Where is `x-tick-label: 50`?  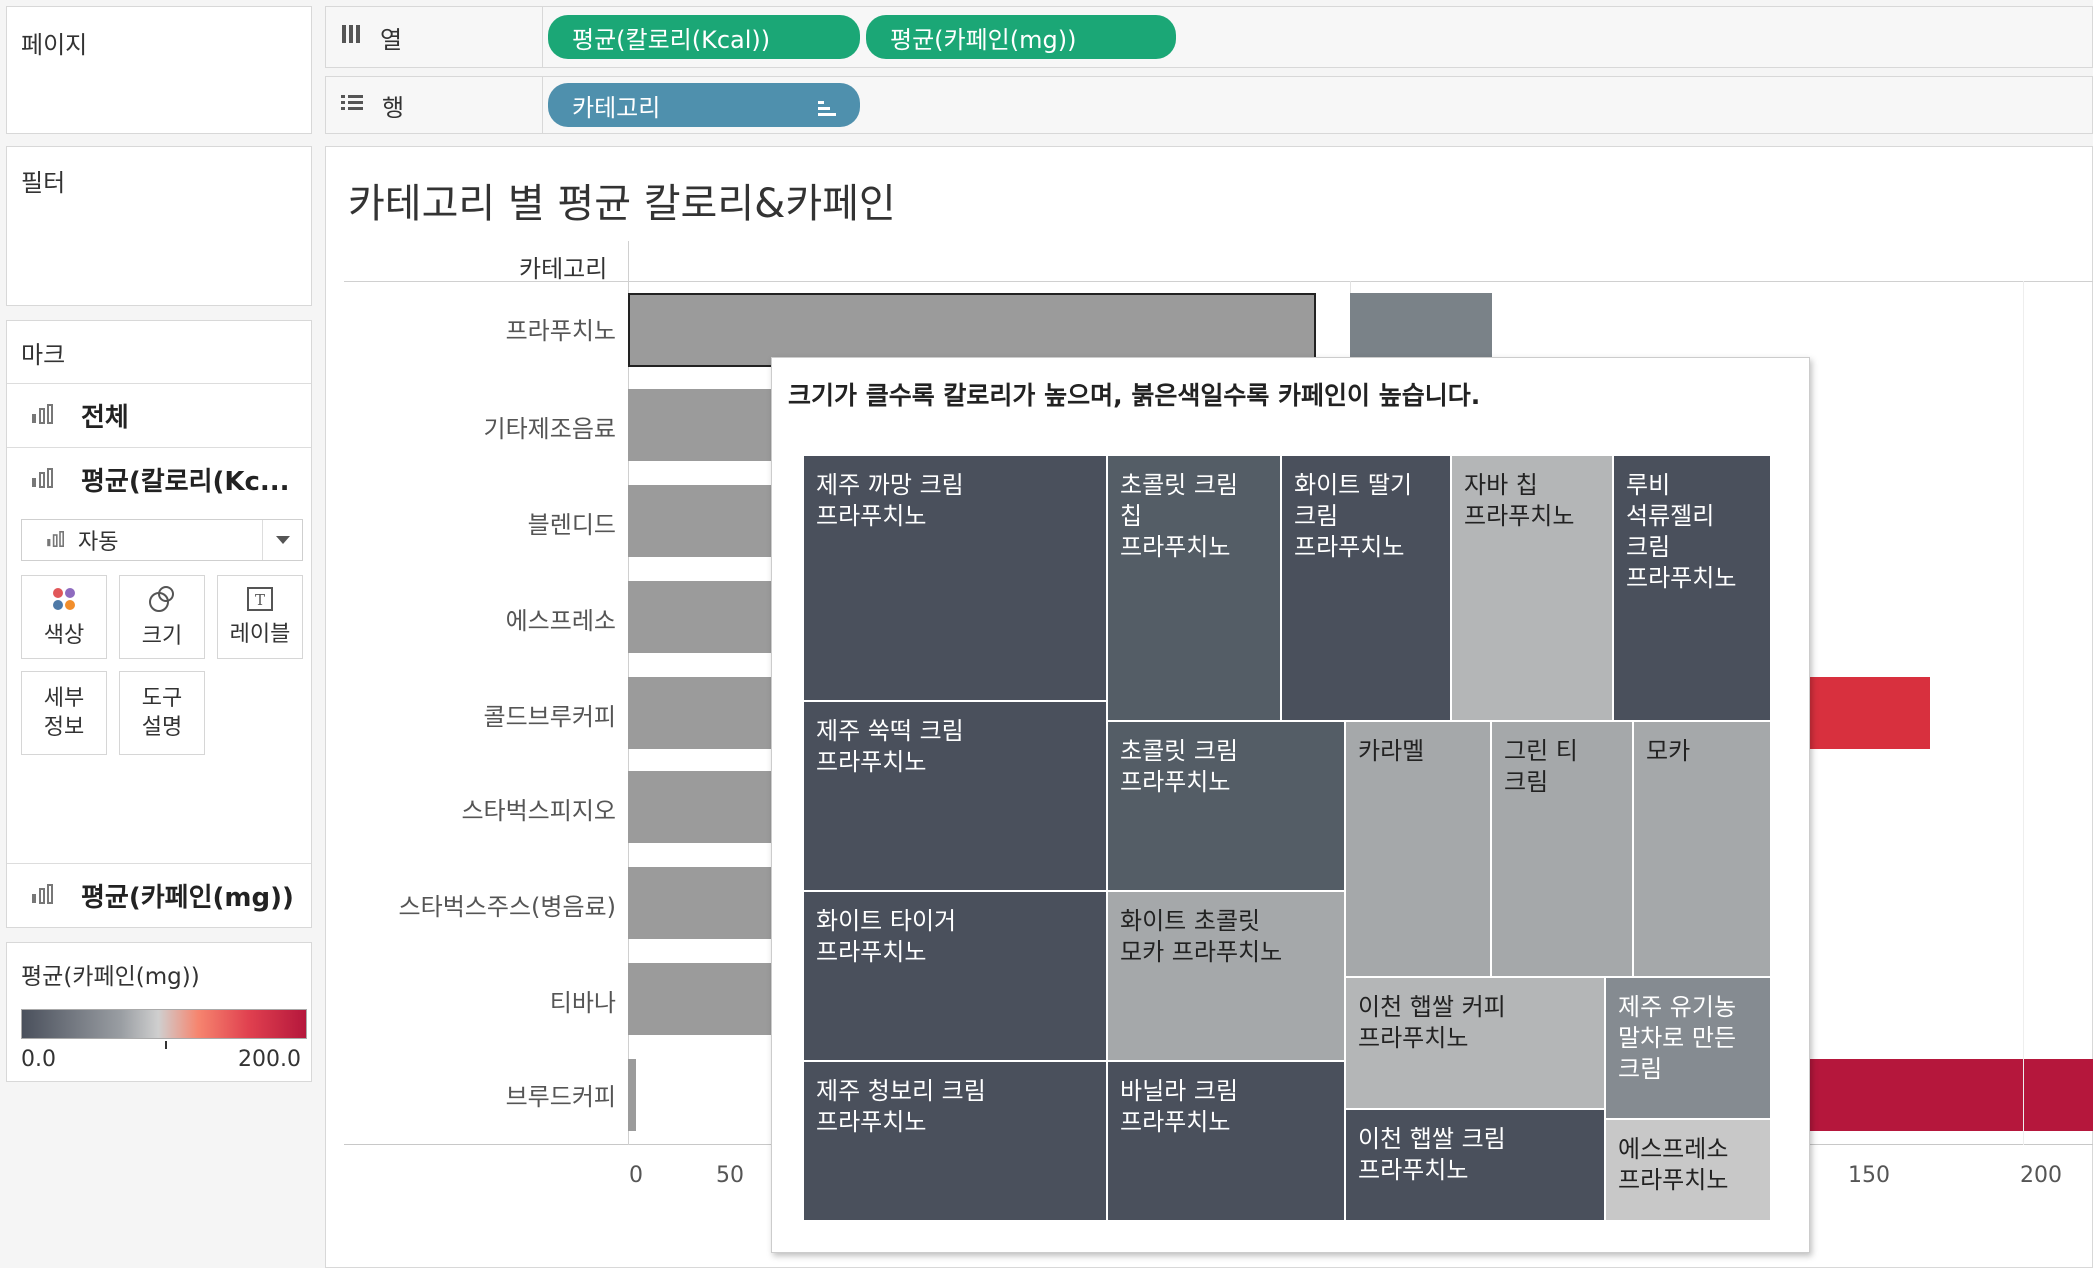
x-tick-label: 50 is located at coordinates (730, 1175).